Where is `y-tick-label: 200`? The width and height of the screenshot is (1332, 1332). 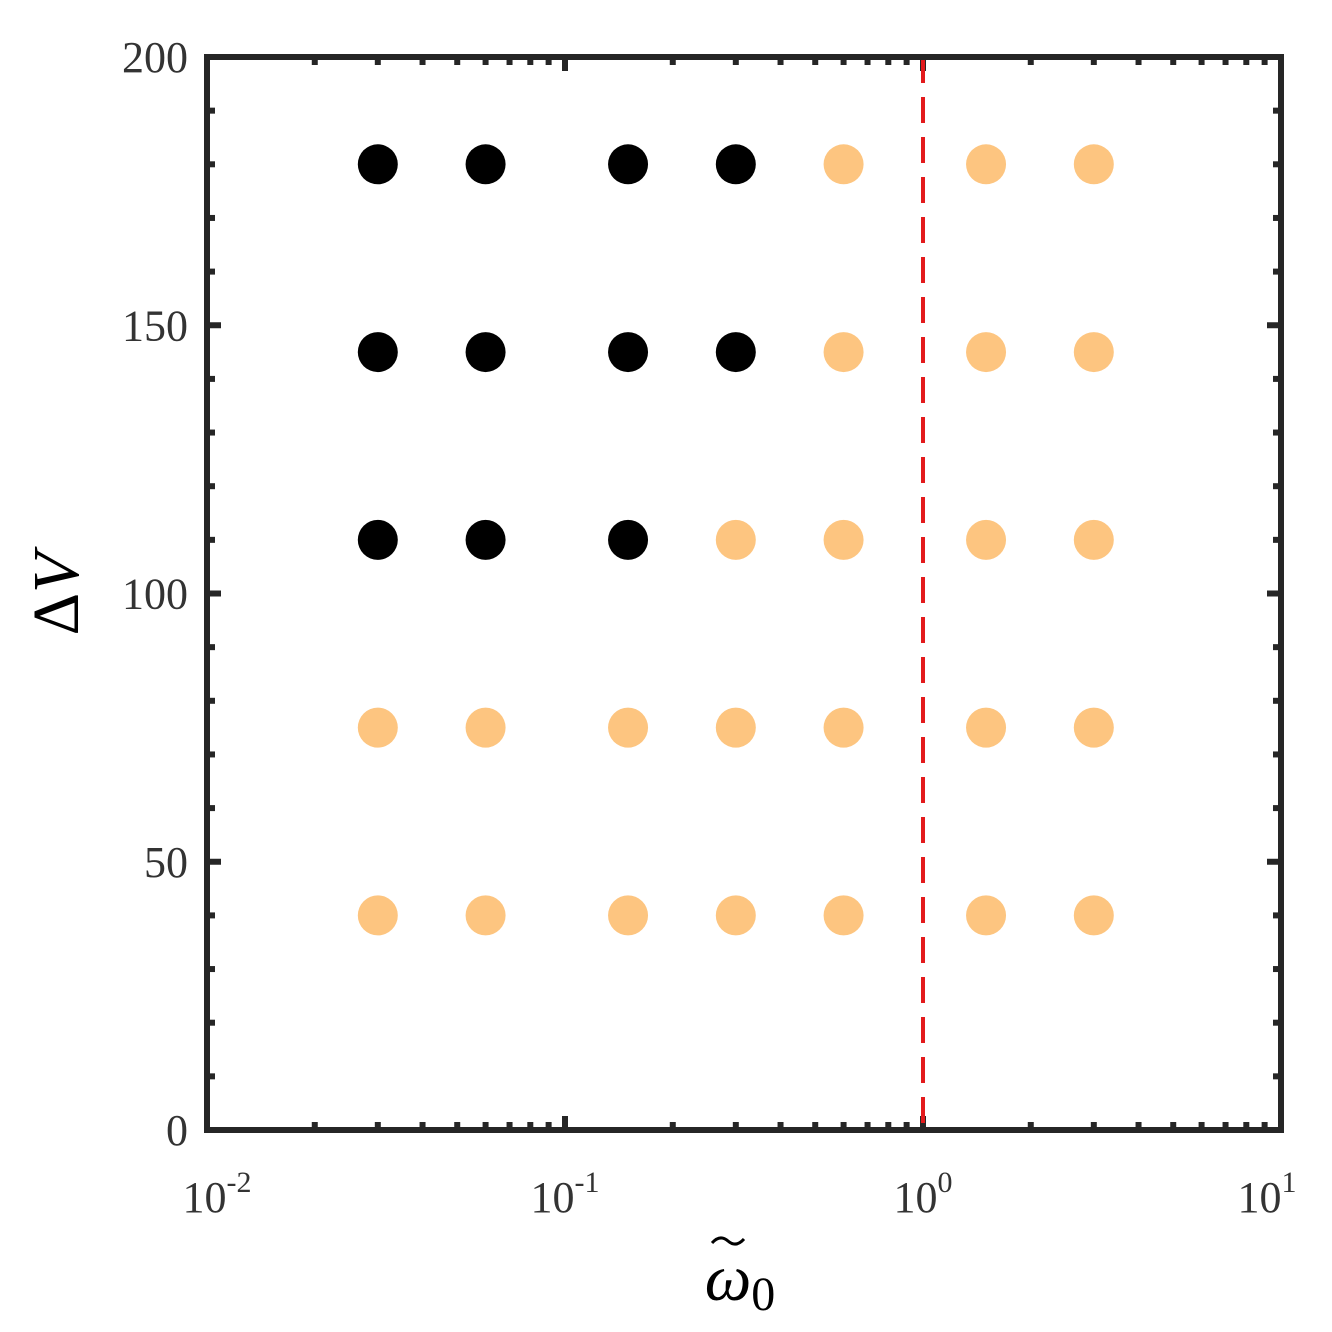
y-tick-label: 200 is located at coordinates (155, 57).